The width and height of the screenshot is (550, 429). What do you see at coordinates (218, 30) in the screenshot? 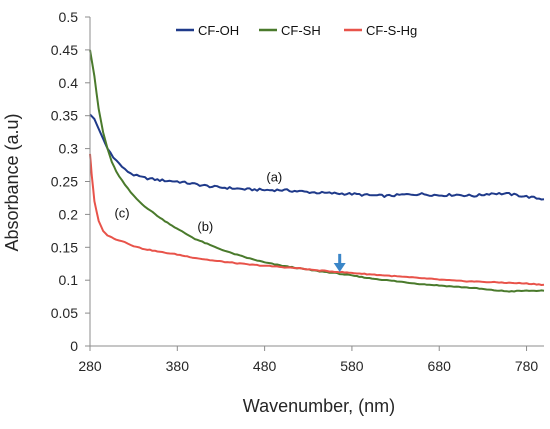
I see `legend-label: CF-OH` at bounding box center [218, 30].